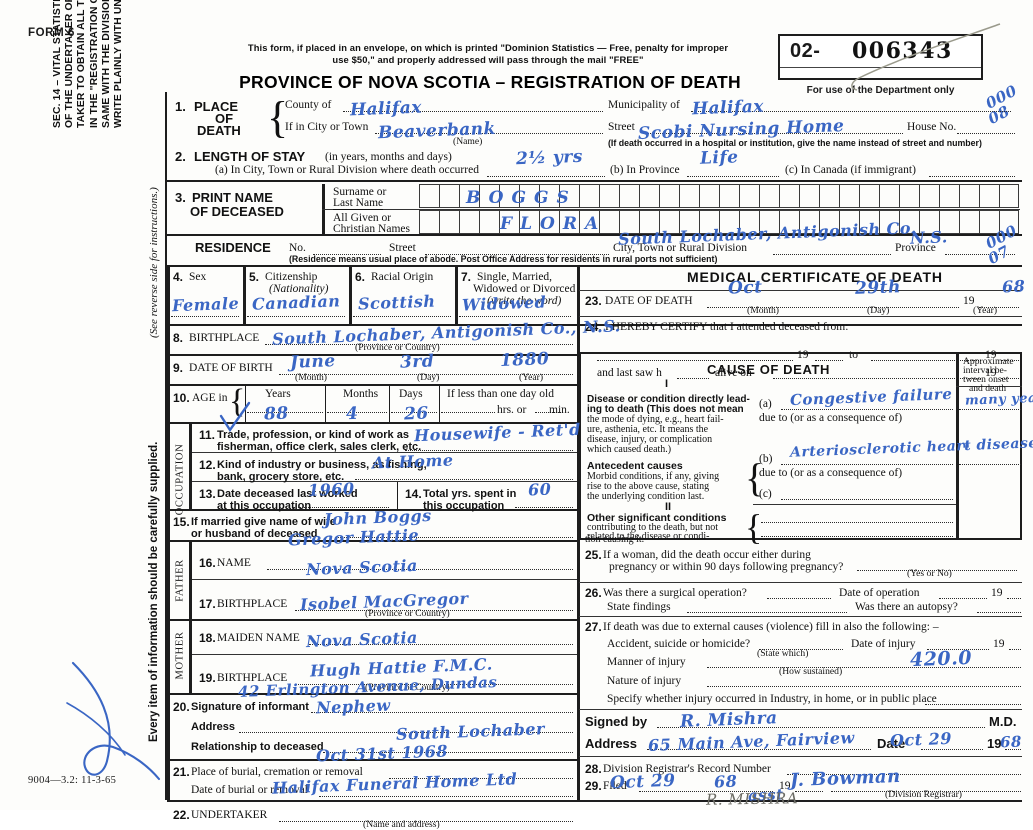 The image size is (1033, 830). I want to click on part-i-marker: I, so click(667, 384).